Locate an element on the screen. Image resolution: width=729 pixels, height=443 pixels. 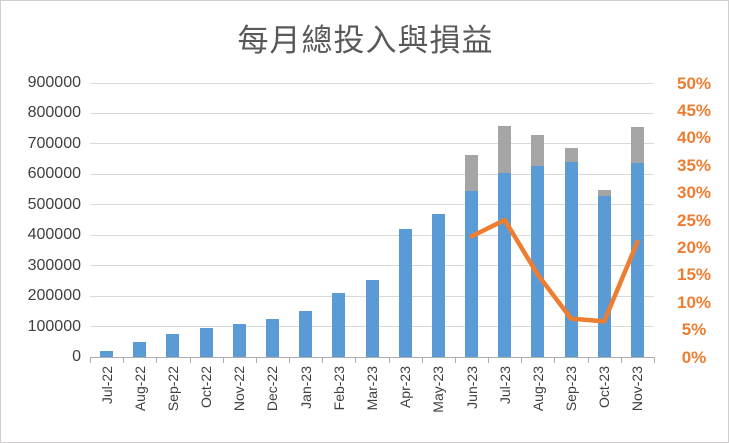
y-axis-right-label: 25% is located at coordinates (694, 220).